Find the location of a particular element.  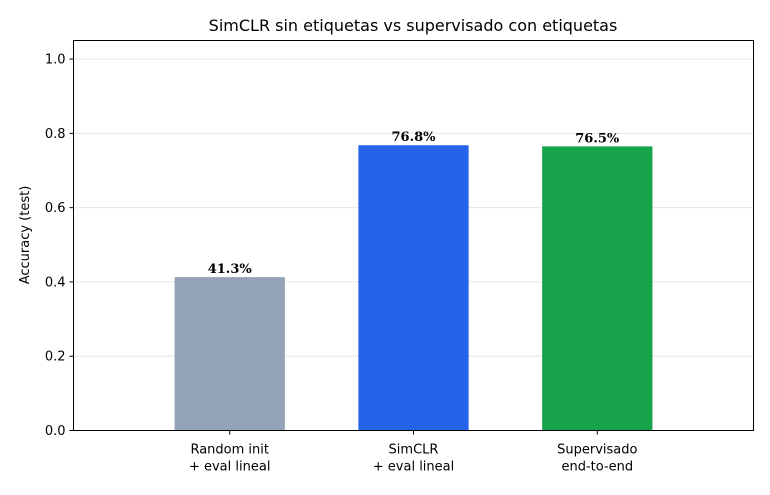

x-tick-label: SimCLR is located at coordinates (414, 450).